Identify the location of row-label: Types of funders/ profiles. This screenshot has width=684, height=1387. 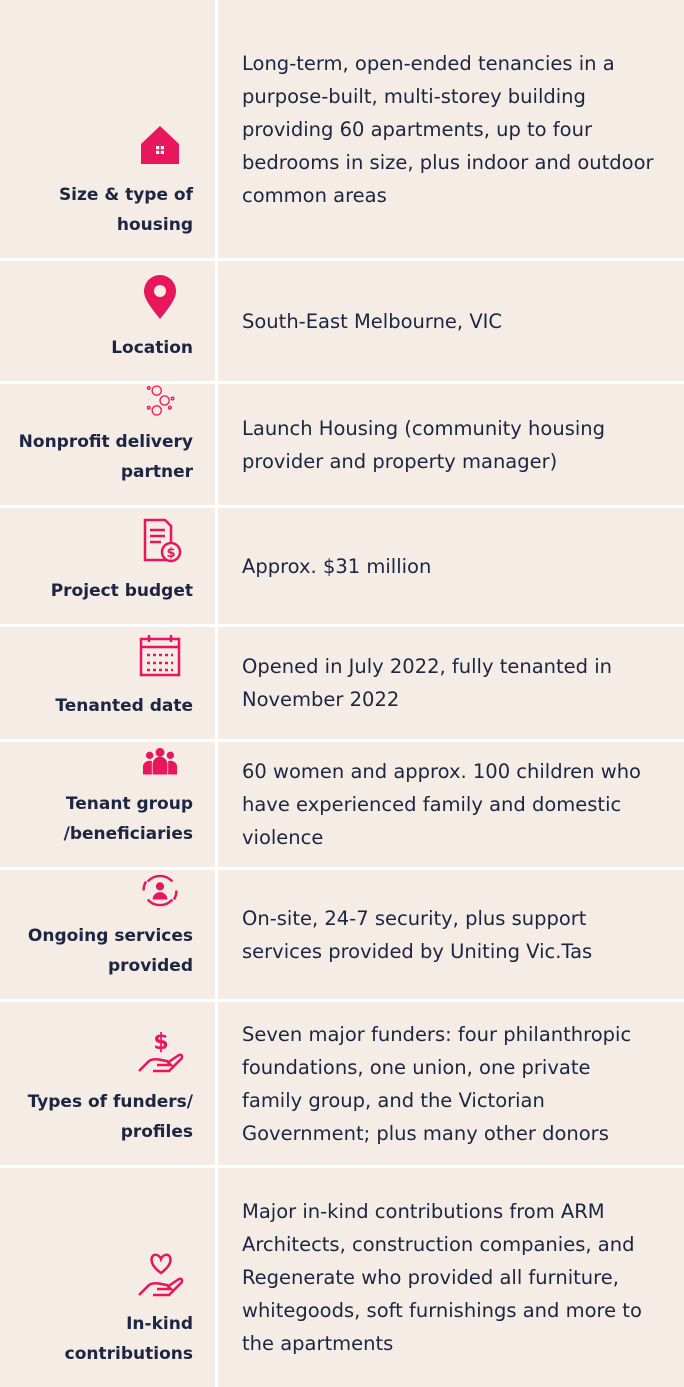
(110, 1117).